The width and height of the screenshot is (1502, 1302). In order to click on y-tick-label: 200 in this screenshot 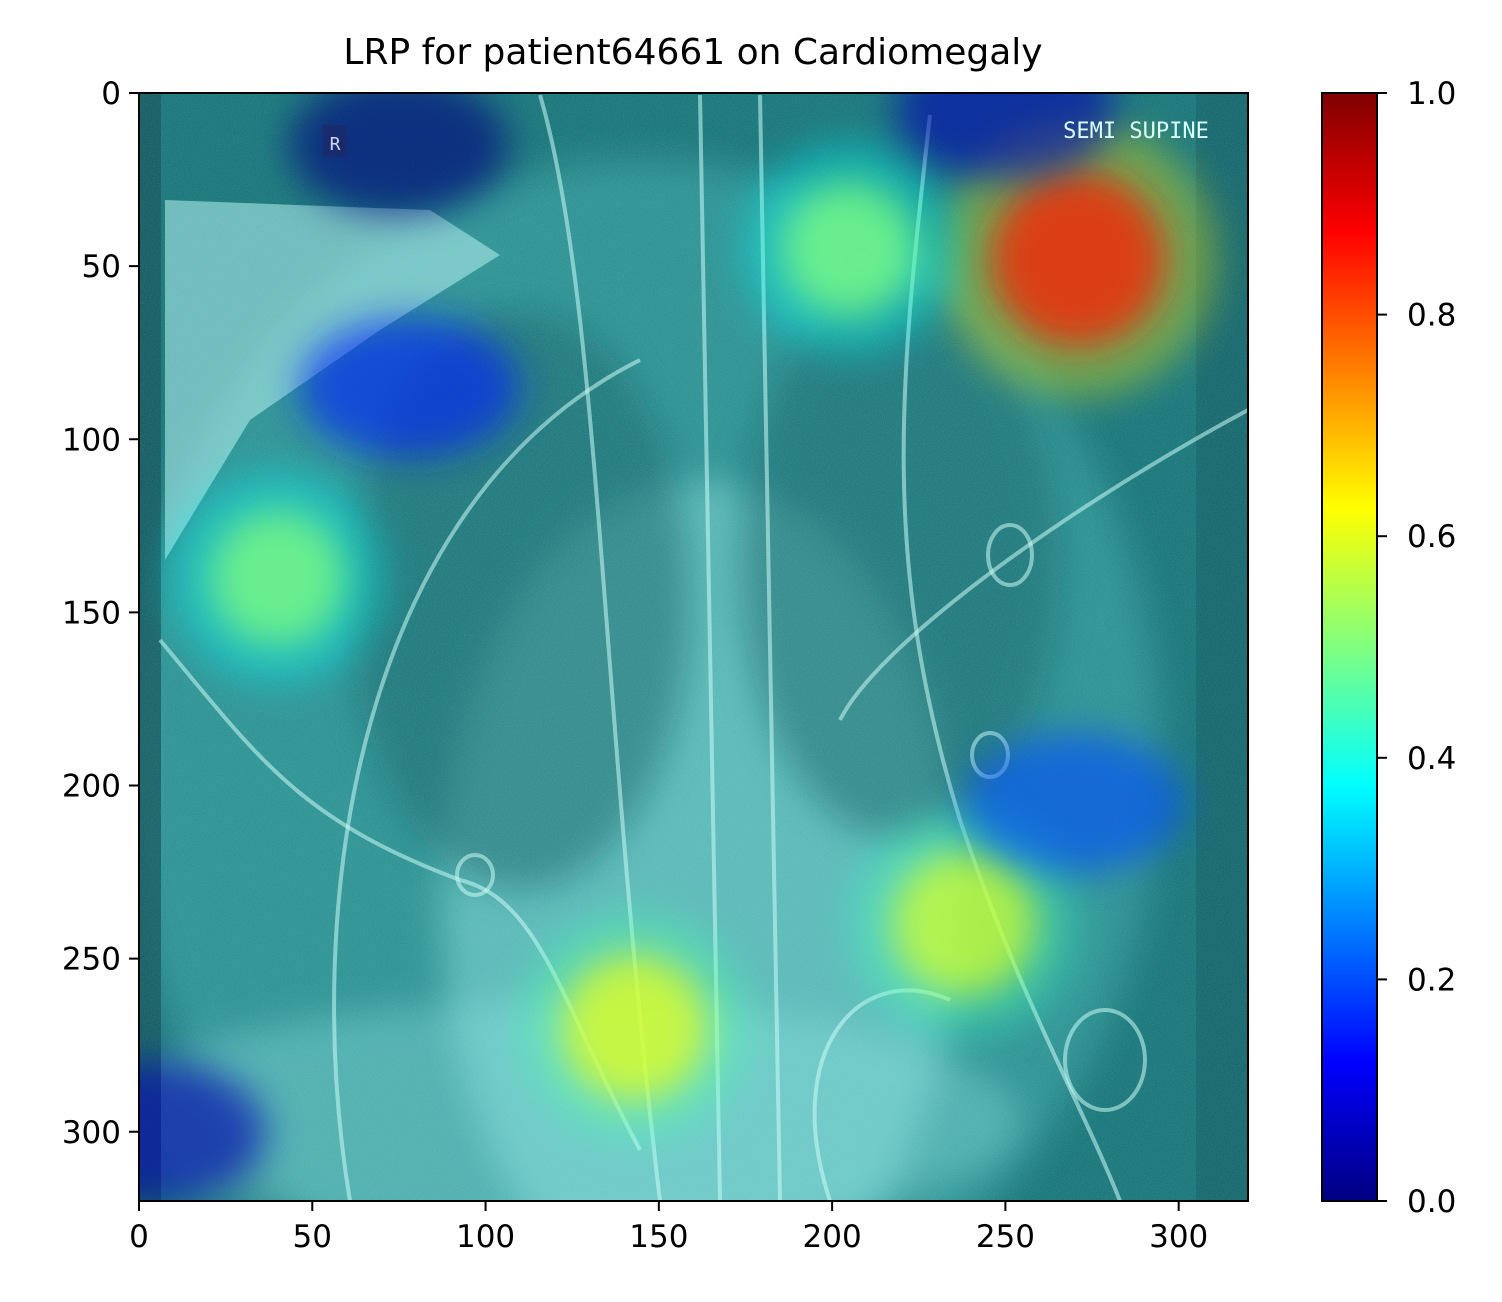, I will do `click(91, 787)`.